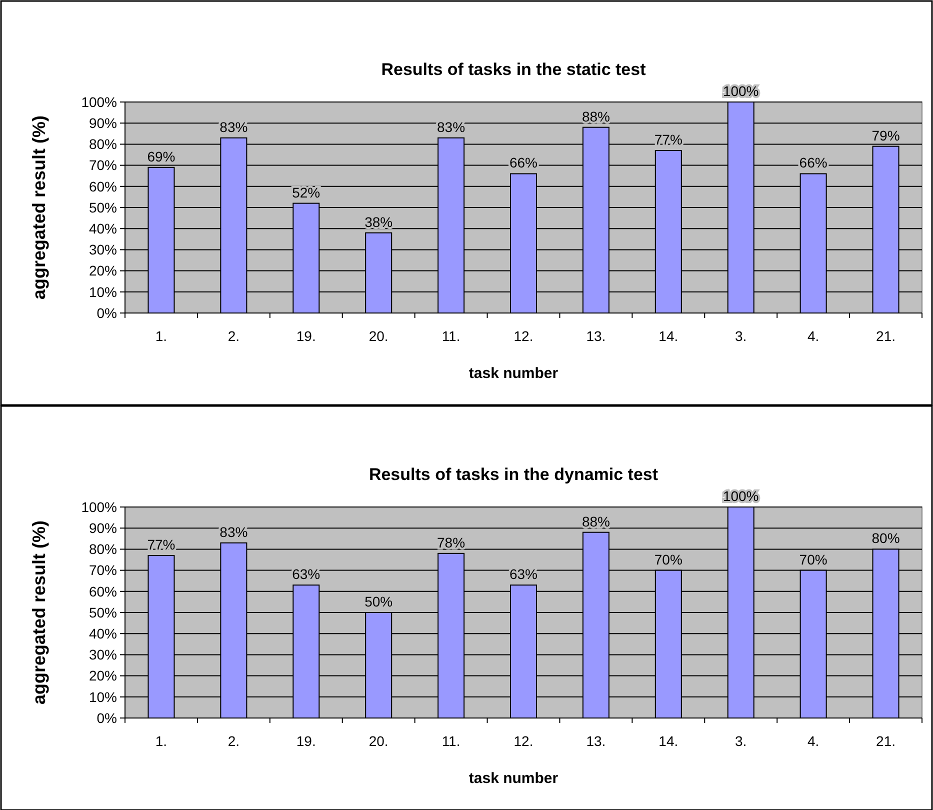 The image size is (933, 810). I want to click on data-label: 79%, so click(886, 135).